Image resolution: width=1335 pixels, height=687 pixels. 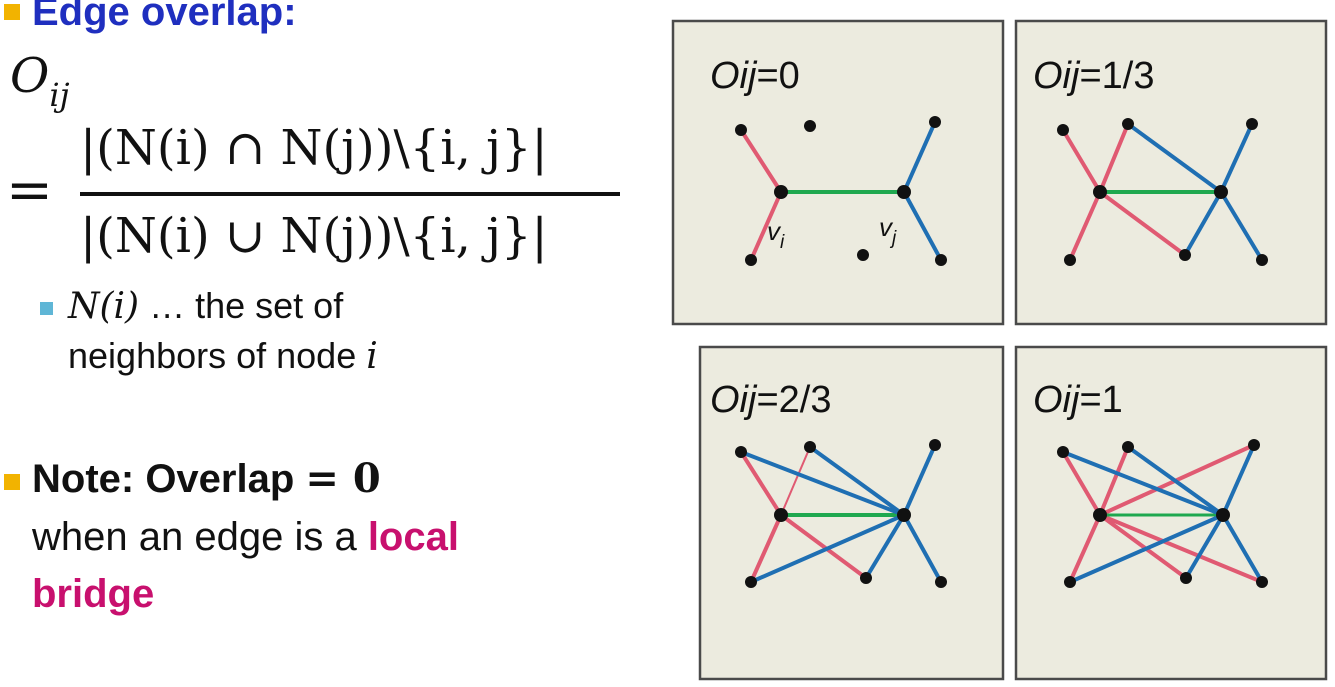 I want to click on panel-4-bg, so click(x=1171, y=513).